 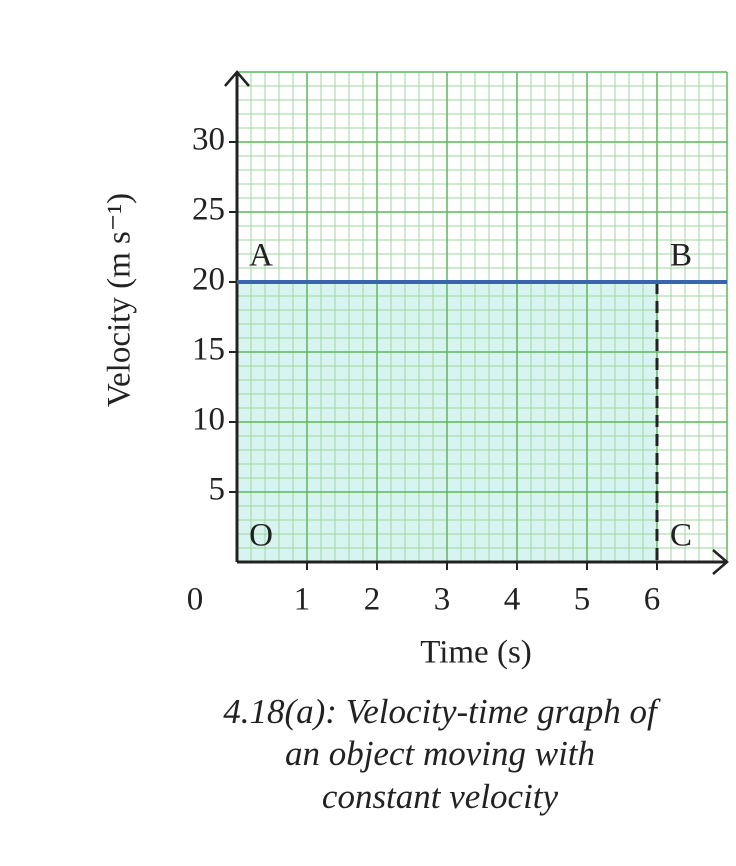 What do you see at coordinates (208, 420) in the screenshot?
I see `y-tick-label: 10` at bounding box center [208, 420].